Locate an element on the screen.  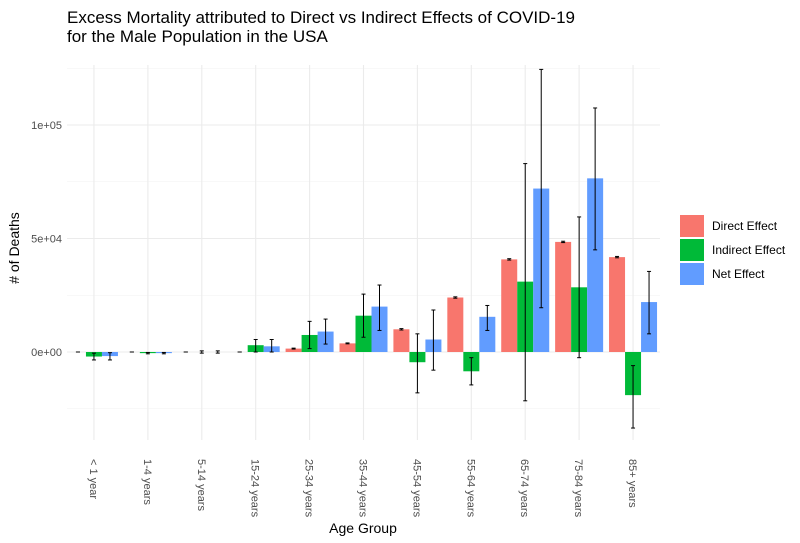
x-tick-label: 45-54 years is located at coordinates (416, 488).